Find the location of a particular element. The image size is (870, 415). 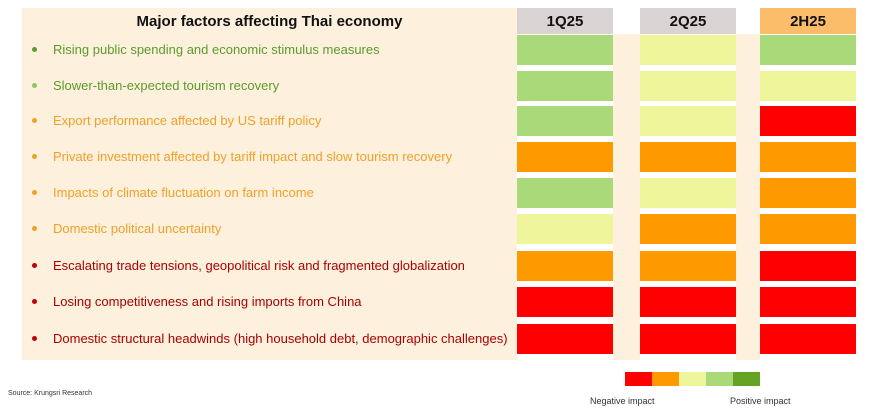

column-header-1q25: 1Q25 is located at coordinates (565, 21).